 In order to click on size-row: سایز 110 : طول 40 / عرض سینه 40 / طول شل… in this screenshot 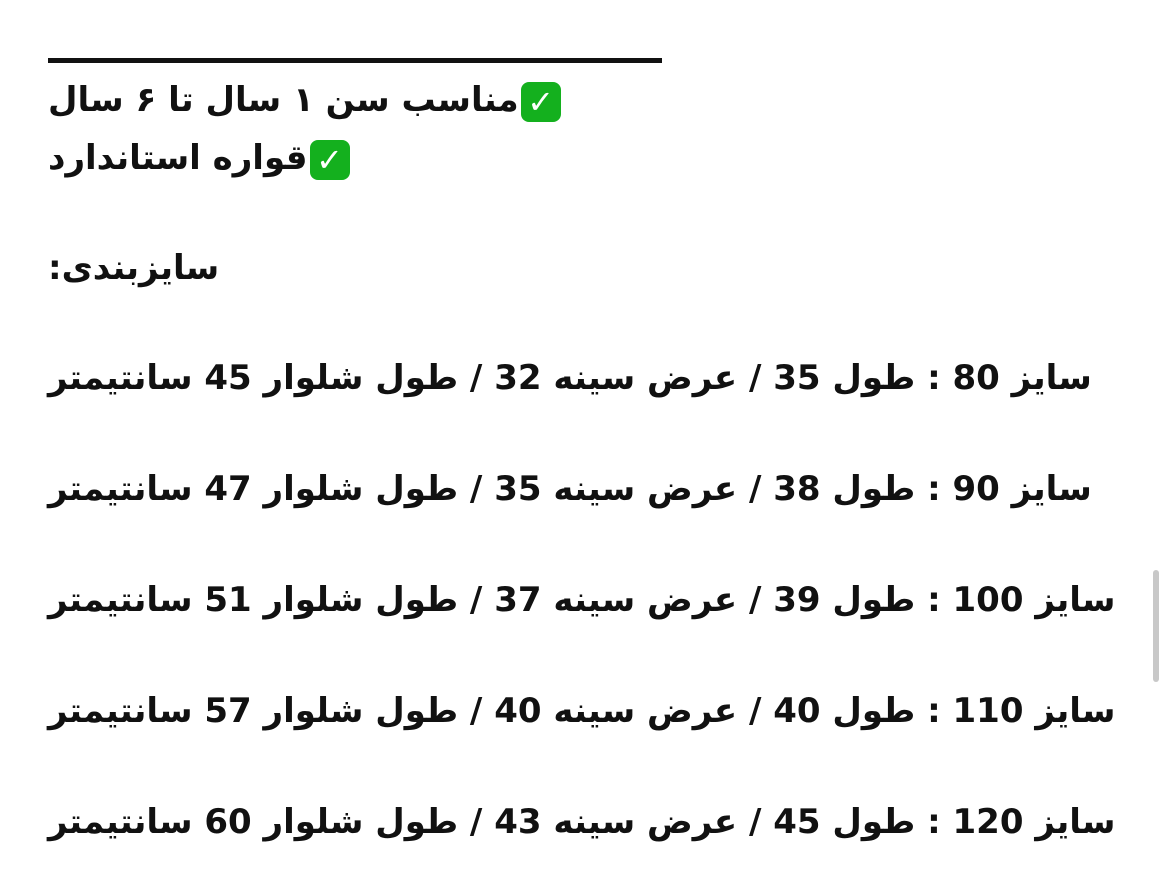, I will do `click(582, 711)`.